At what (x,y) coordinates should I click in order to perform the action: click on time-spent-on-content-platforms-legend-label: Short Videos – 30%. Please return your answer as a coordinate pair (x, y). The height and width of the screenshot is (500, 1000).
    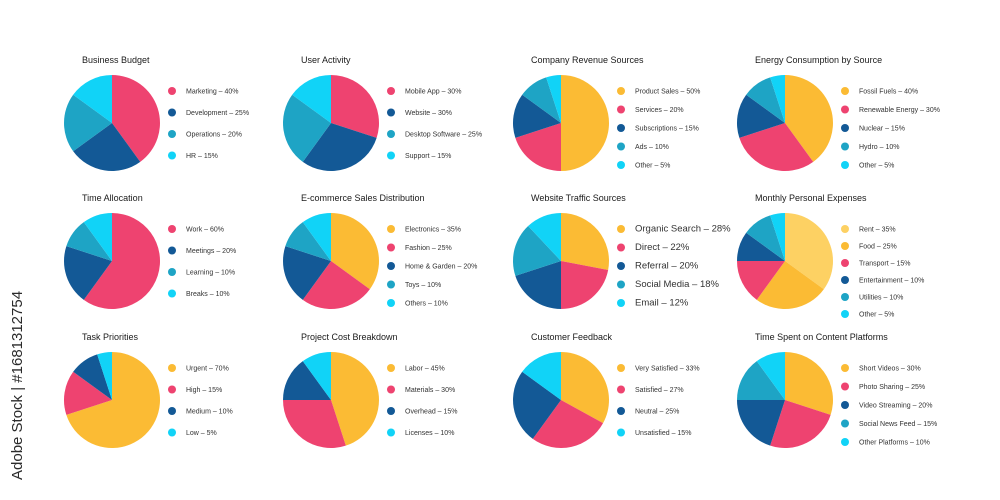
    Looking at the image, I should click on (890, 369).